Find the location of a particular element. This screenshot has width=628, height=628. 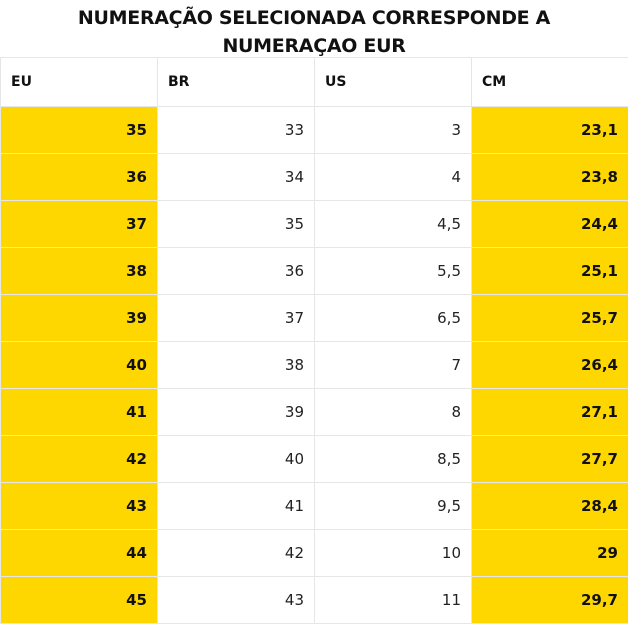

header-cm: CM is located at coordinates (549, 82).